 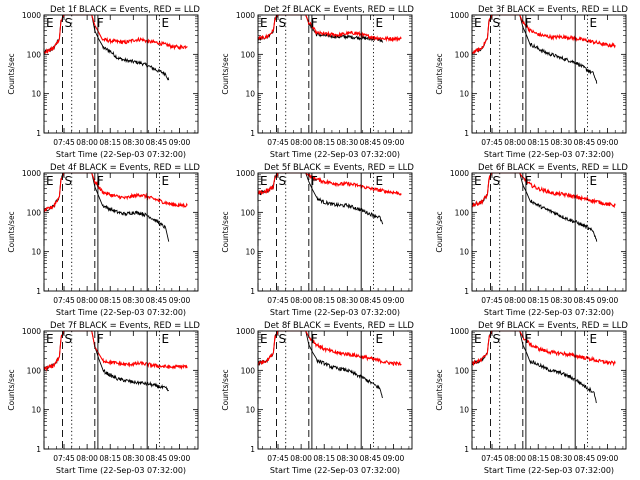 What do you see at coordinates (106, 361) in the screenshot?
I see `events-series-line` at bounding box center [106, 361].